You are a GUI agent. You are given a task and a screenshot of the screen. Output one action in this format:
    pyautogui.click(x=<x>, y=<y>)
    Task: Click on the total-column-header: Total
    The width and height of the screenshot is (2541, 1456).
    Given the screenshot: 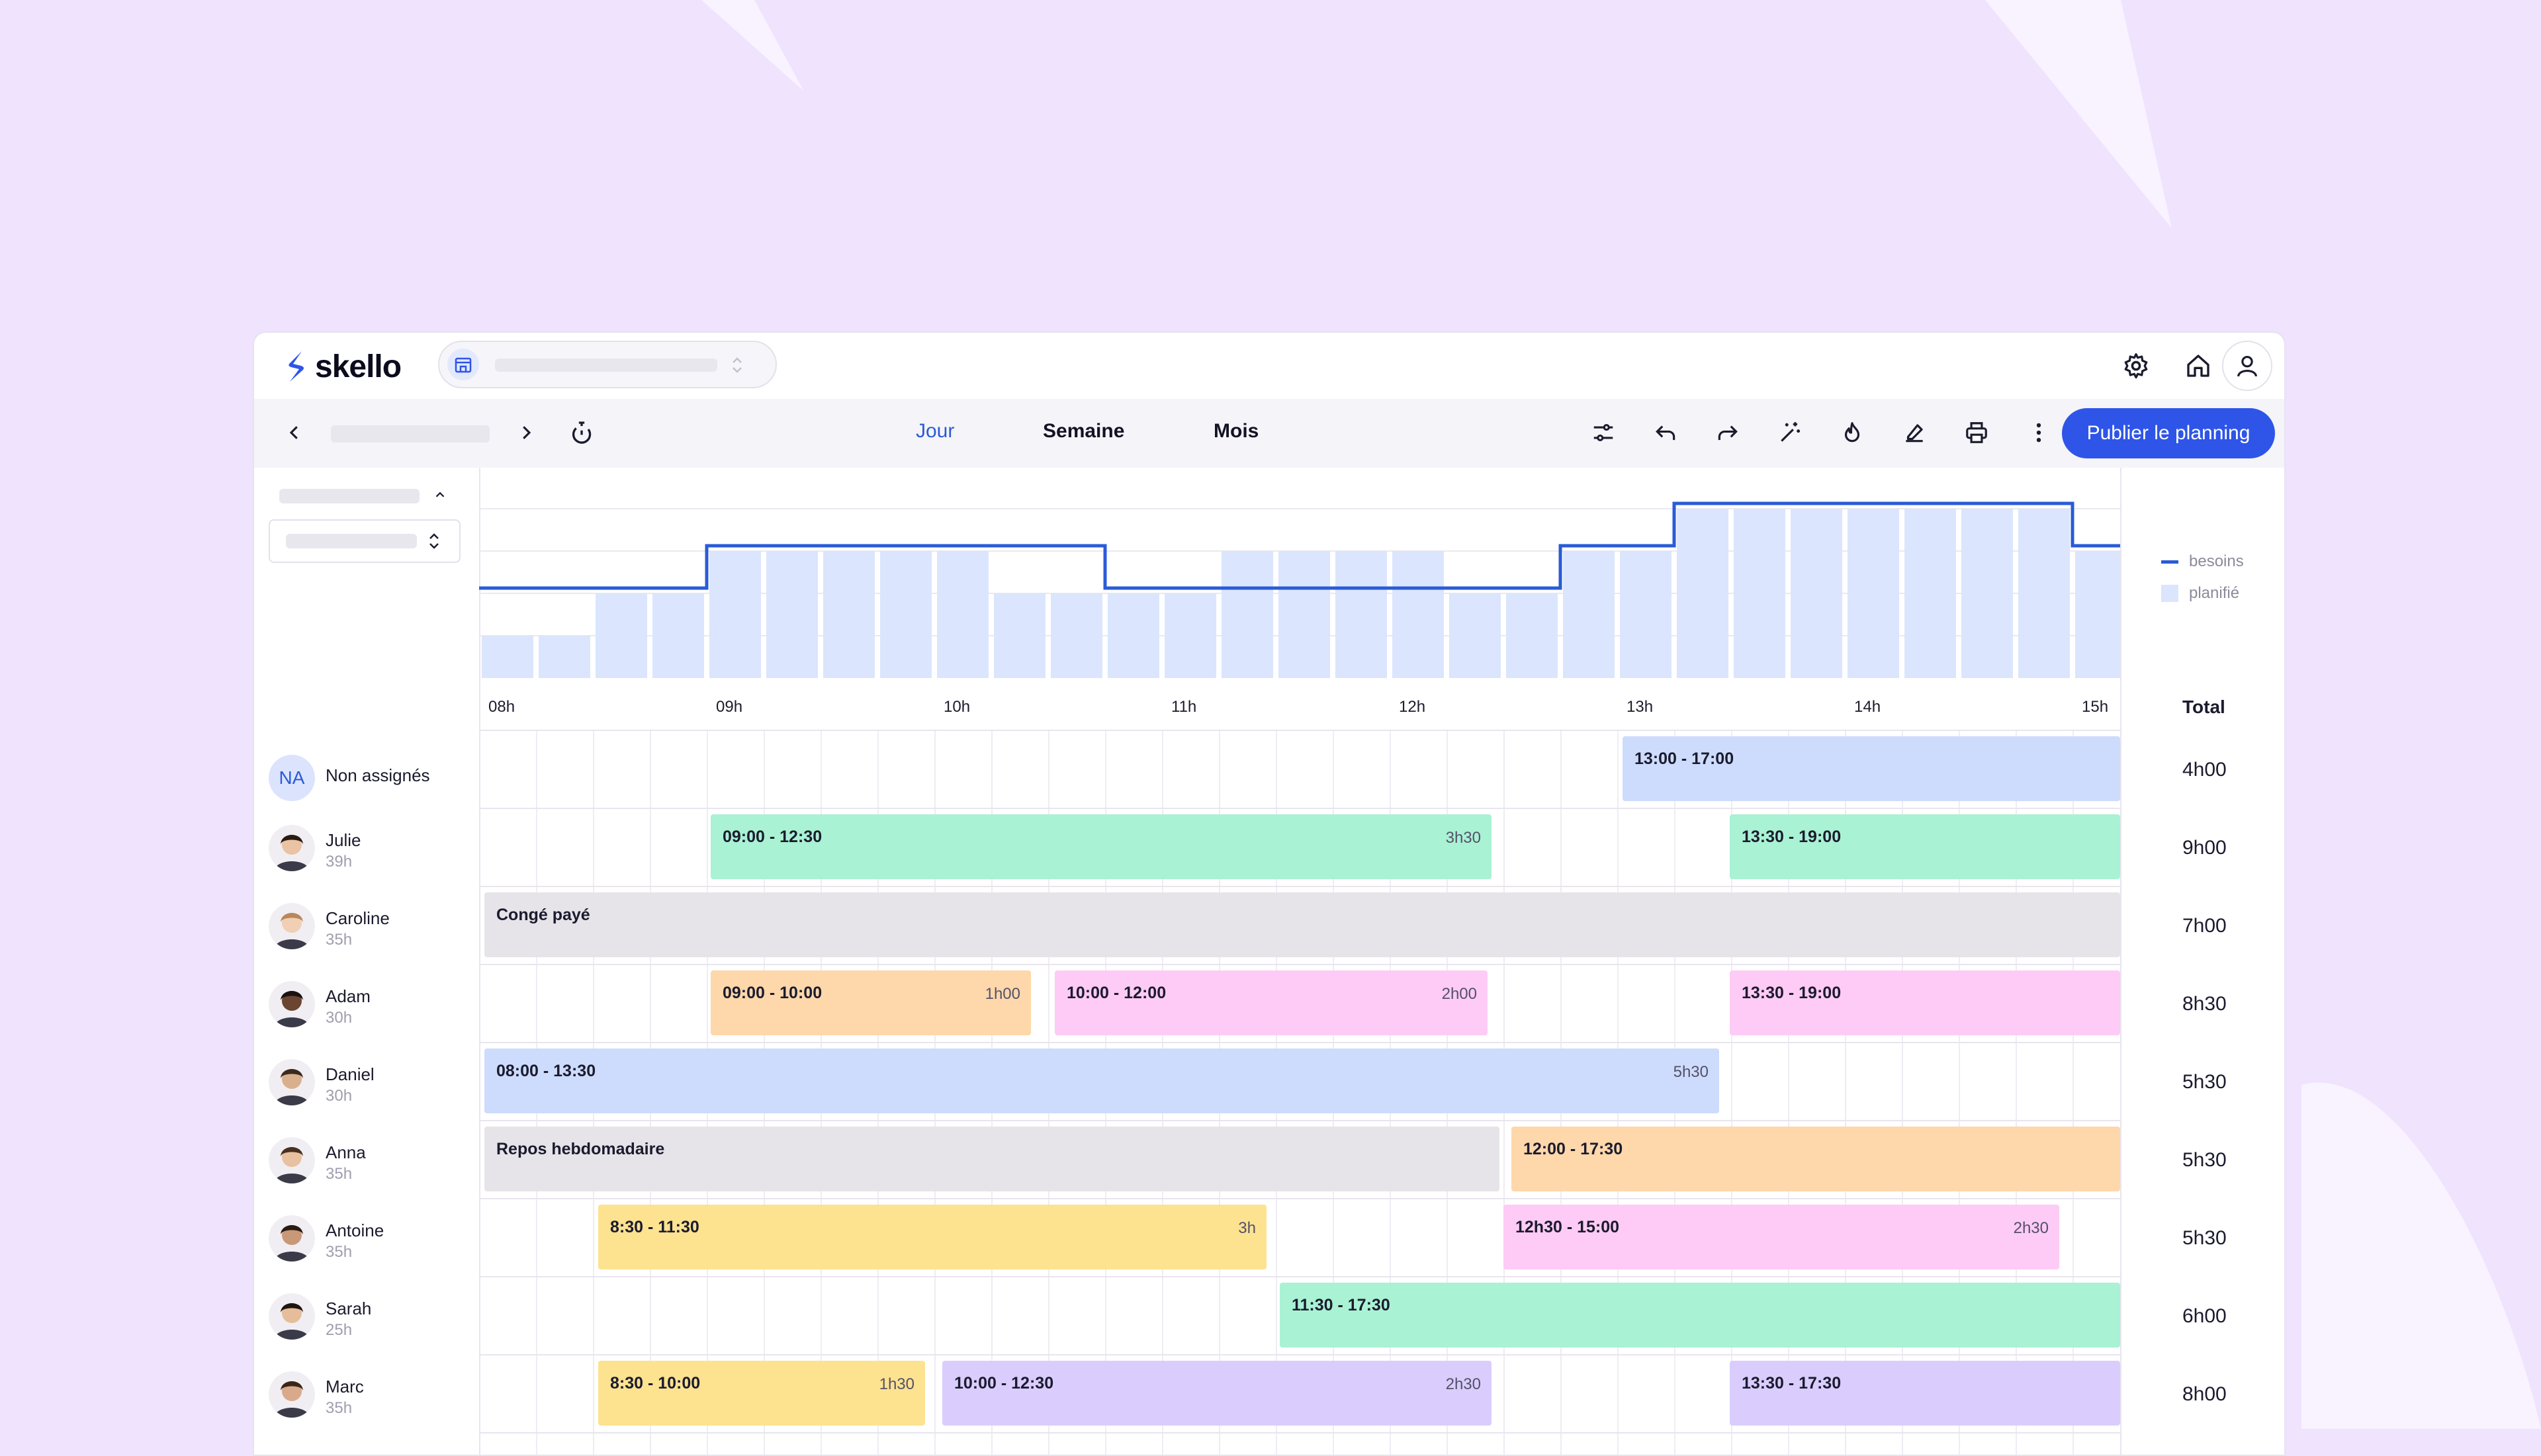 What is the action you would take?
    pyautogui.click(x=2203, y=707)
    